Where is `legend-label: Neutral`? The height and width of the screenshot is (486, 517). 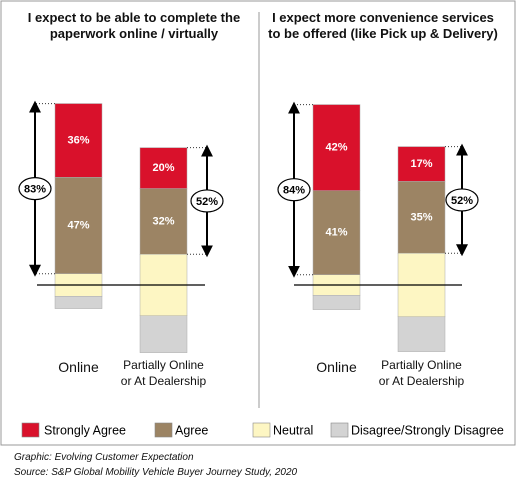
legend-label: Neutral is located at coordinates (293, 430).